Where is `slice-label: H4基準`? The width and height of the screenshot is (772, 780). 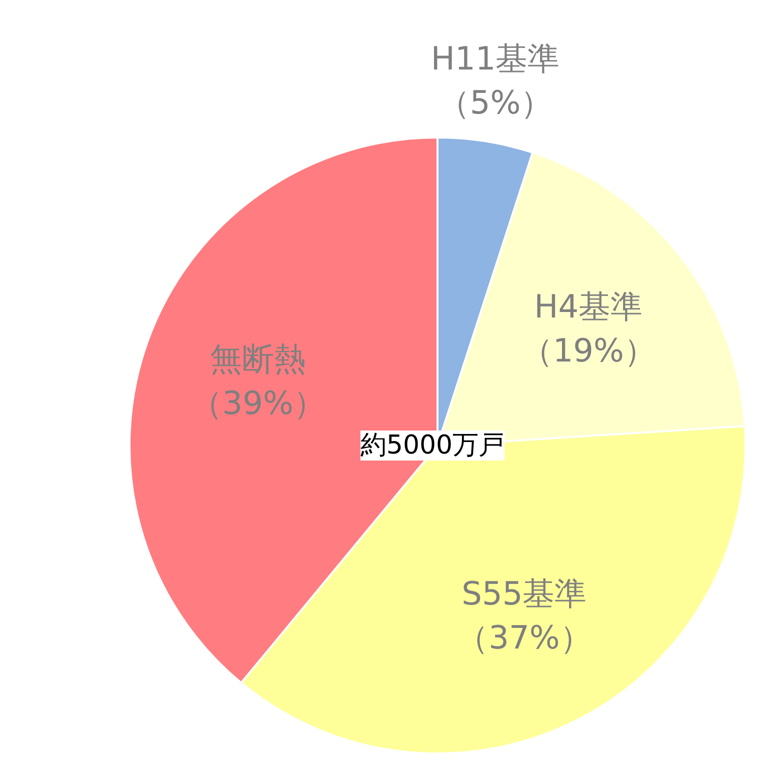 slice-label: H4基準 is located at coordinates (588, 306).